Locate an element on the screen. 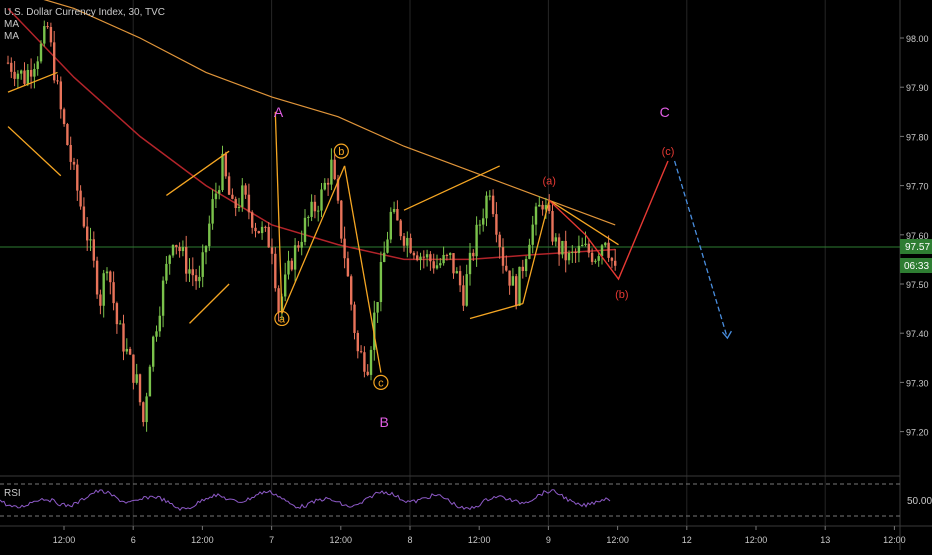  rsi-pane: RSI 50.00 is located at coordinates (466, 500).